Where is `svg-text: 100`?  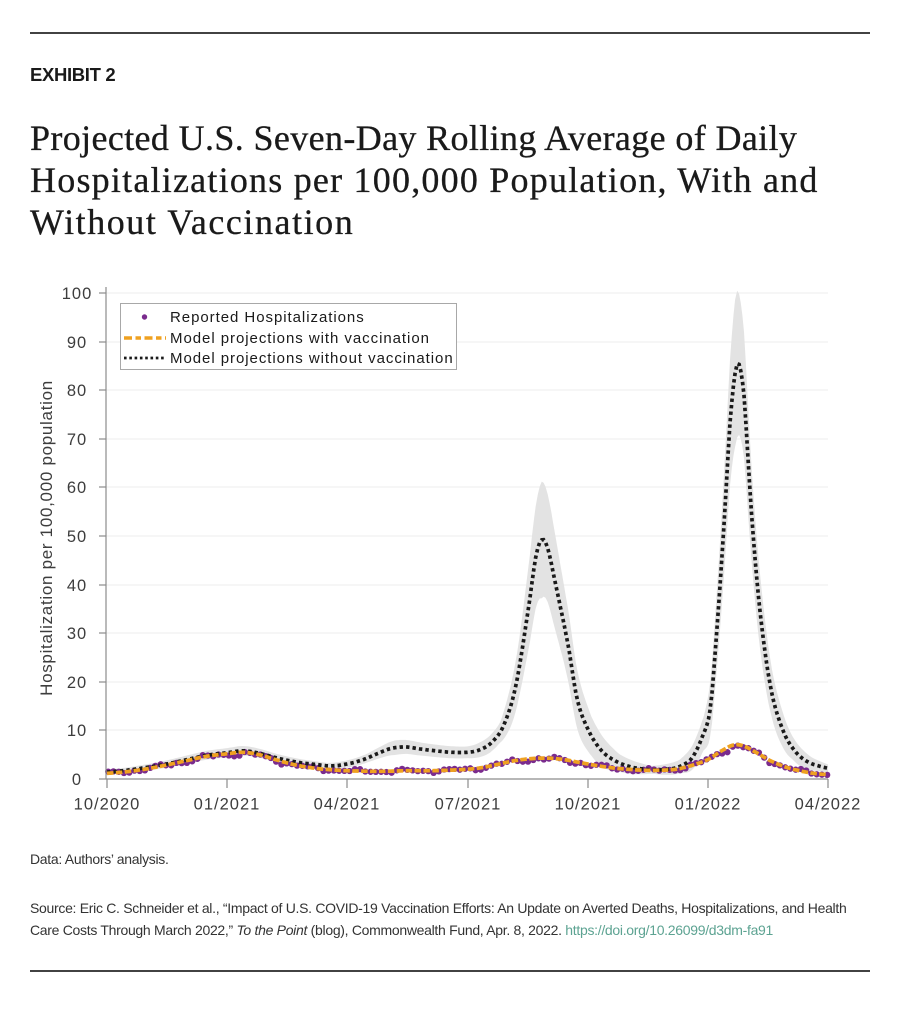 svg-text: 100 is located at coordinates (77, 294).